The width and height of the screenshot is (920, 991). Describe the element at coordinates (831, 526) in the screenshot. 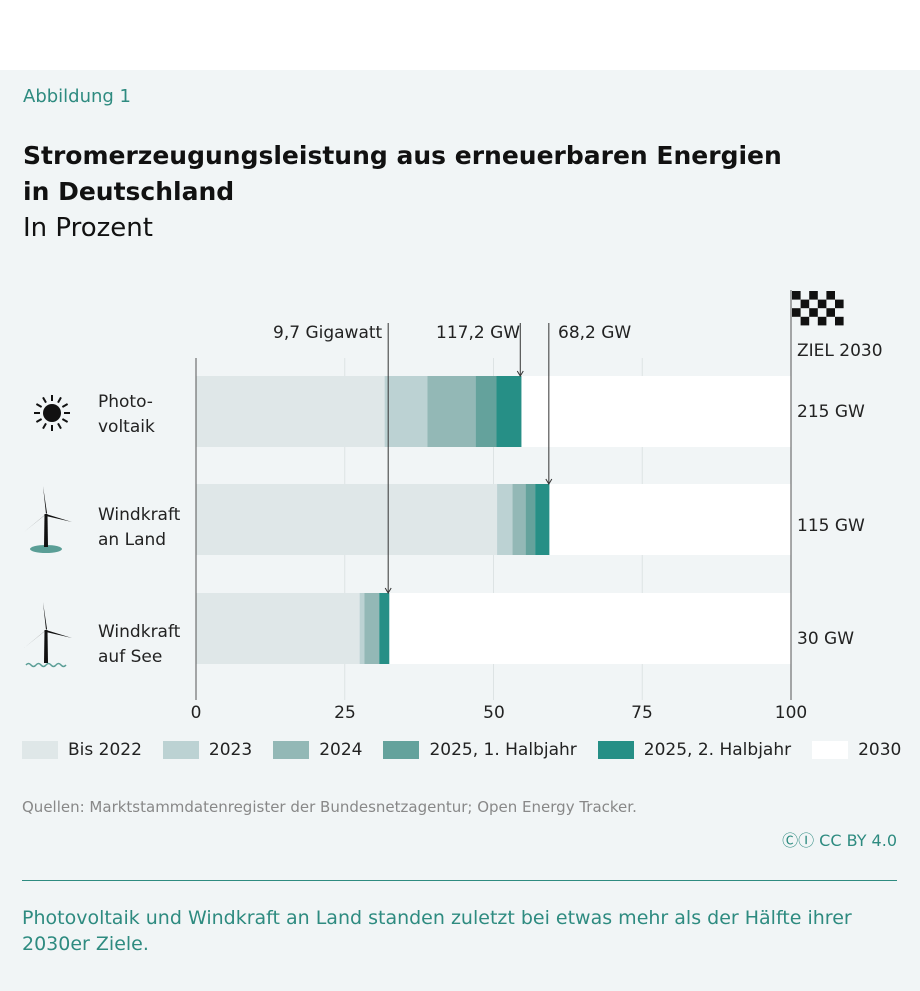

I see `target-value-wind-land: 115 GW` at that location.